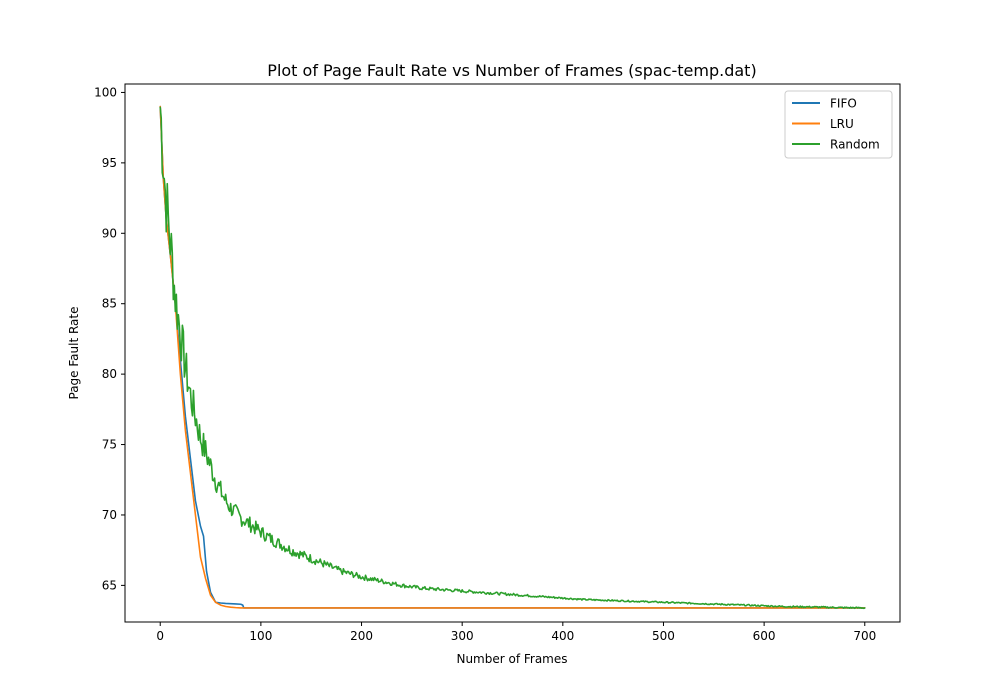 This screenshot has width=1000, height=700. I want to click on y-tick-label: 65, so click(109, 585).